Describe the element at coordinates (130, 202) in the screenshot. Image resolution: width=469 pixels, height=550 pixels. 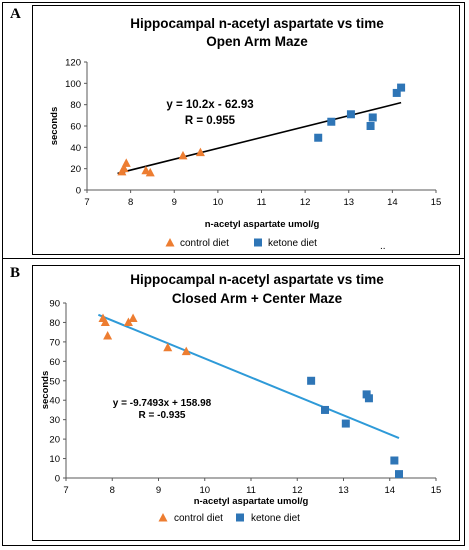
I see `chart-a-x-tick-label: 8` at that location.